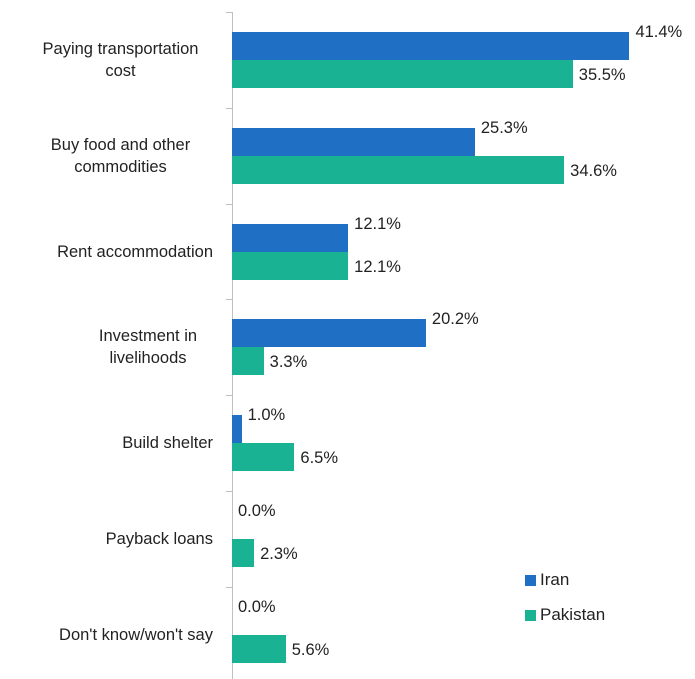 The width and height of the screenshot is (695, 679). I want to click on category-label: Payback loans, so click(159, 539).